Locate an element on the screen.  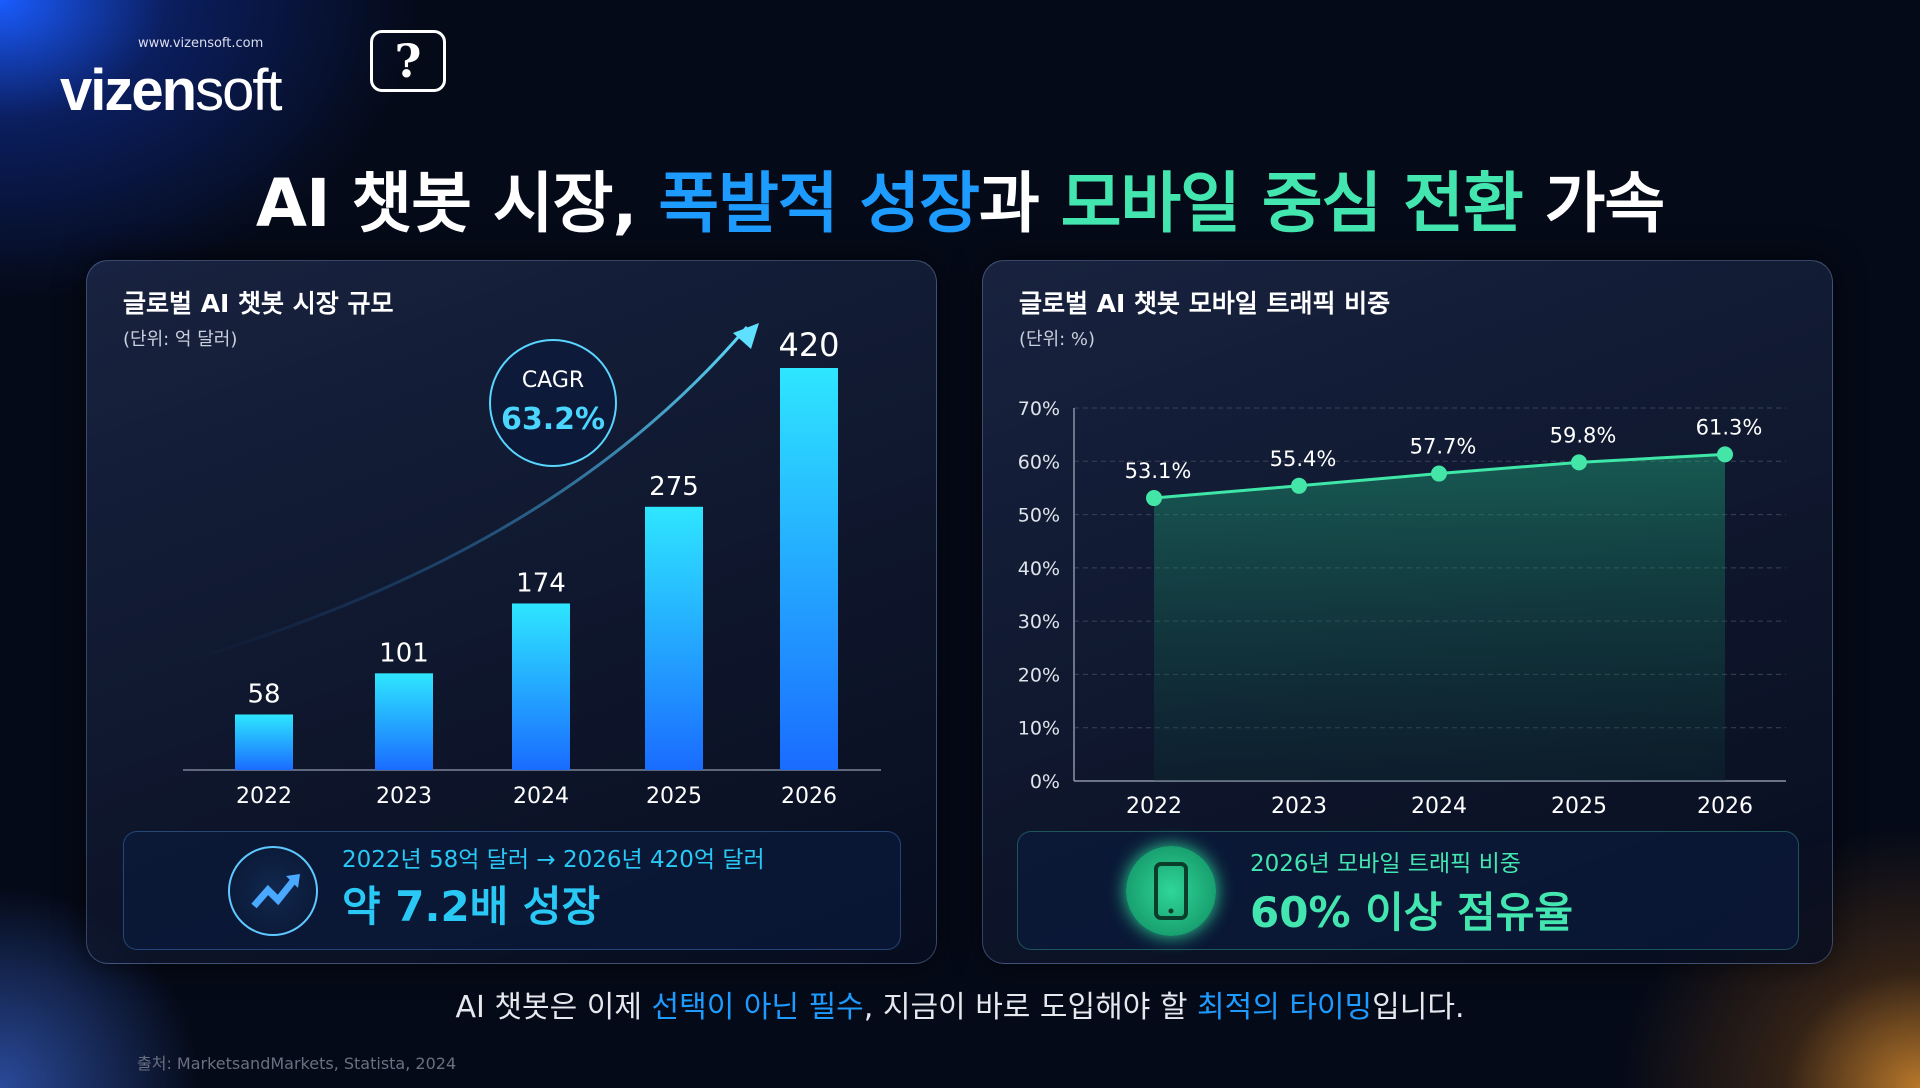
summary-headline: 60% 이상 점유율 is located at coordinates (1411, 912).